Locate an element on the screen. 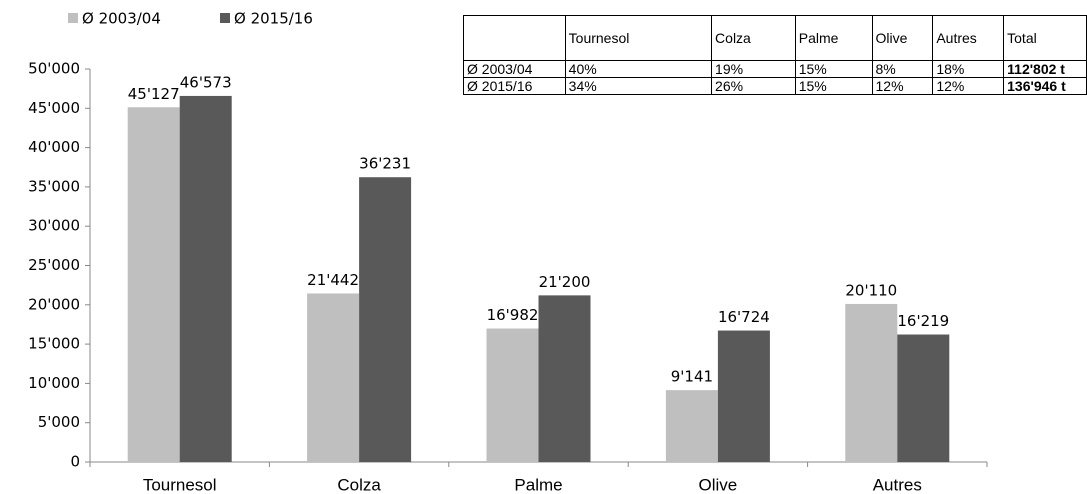 This screenshot has width=1087, height=494. table-row: Ø 2015/16 34% 26% 15% 12% 12% 136'946 t is located at coordinates (775, 86).